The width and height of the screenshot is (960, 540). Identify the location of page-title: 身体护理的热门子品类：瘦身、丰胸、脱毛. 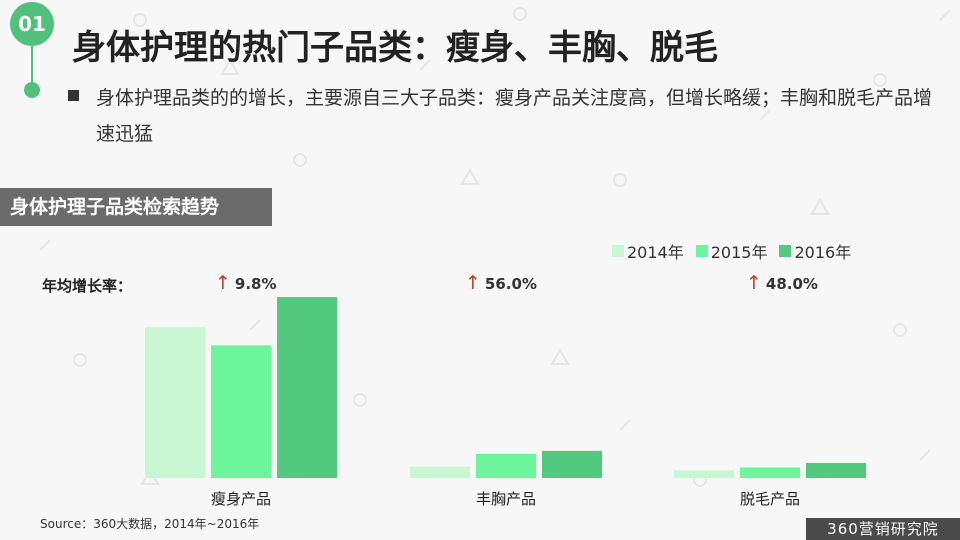
(395, 48).